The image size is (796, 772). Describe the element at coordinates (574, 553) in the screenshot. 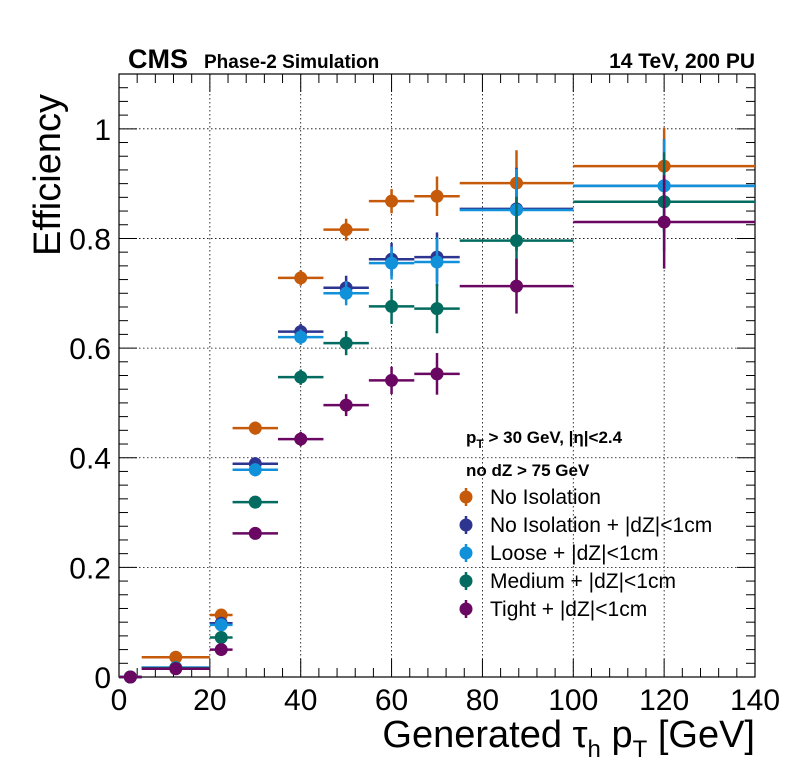

I see `legend-label: Loose + |dZ|<1cm` at that location.